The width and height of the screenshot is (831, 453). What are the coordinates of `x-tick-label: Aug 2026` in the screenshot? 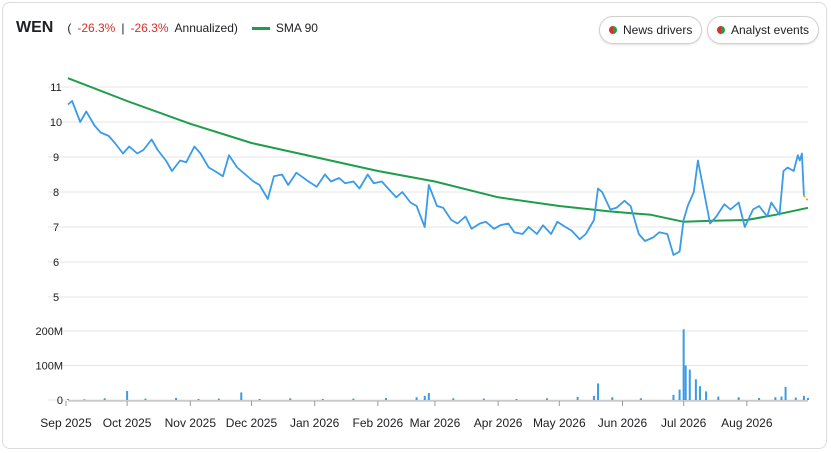 It's located at (747, 423).